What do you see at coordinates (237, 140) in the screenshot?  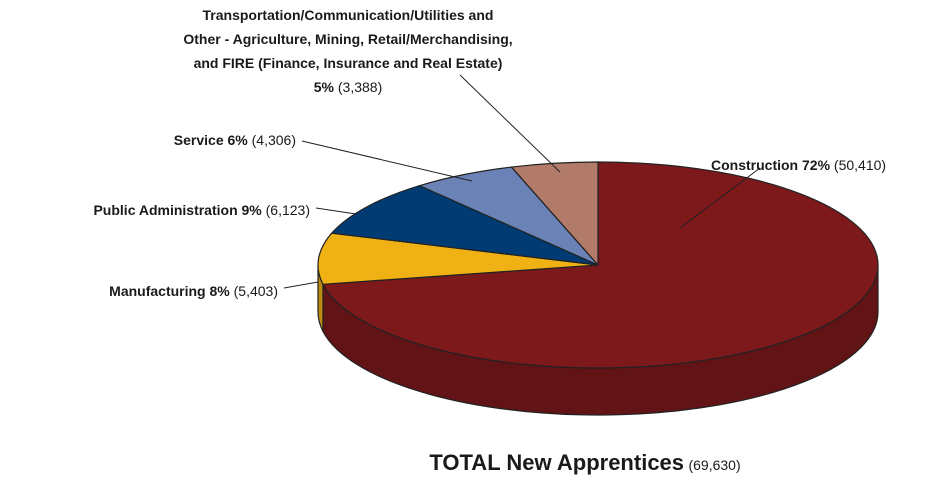 I see `percent-label: 6%` at bounding box center [237, 140].